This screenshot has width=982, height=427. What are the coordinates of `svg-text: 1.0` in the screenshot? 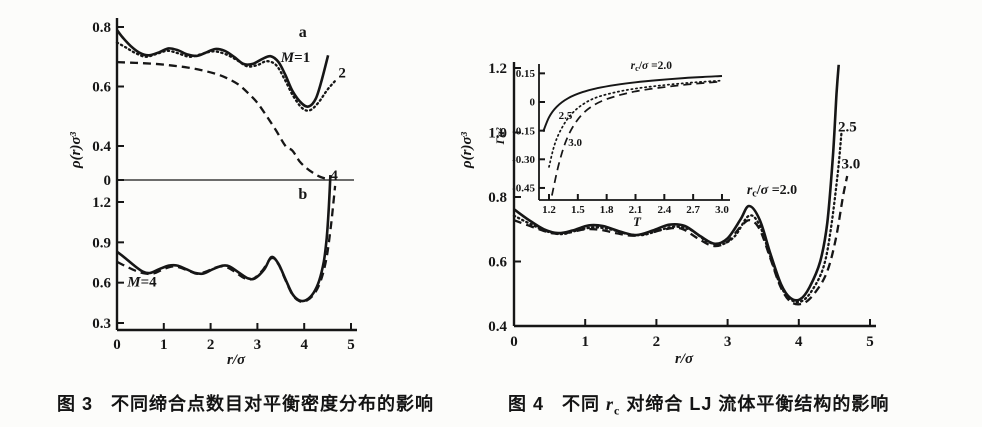 It's located at (497, 133).